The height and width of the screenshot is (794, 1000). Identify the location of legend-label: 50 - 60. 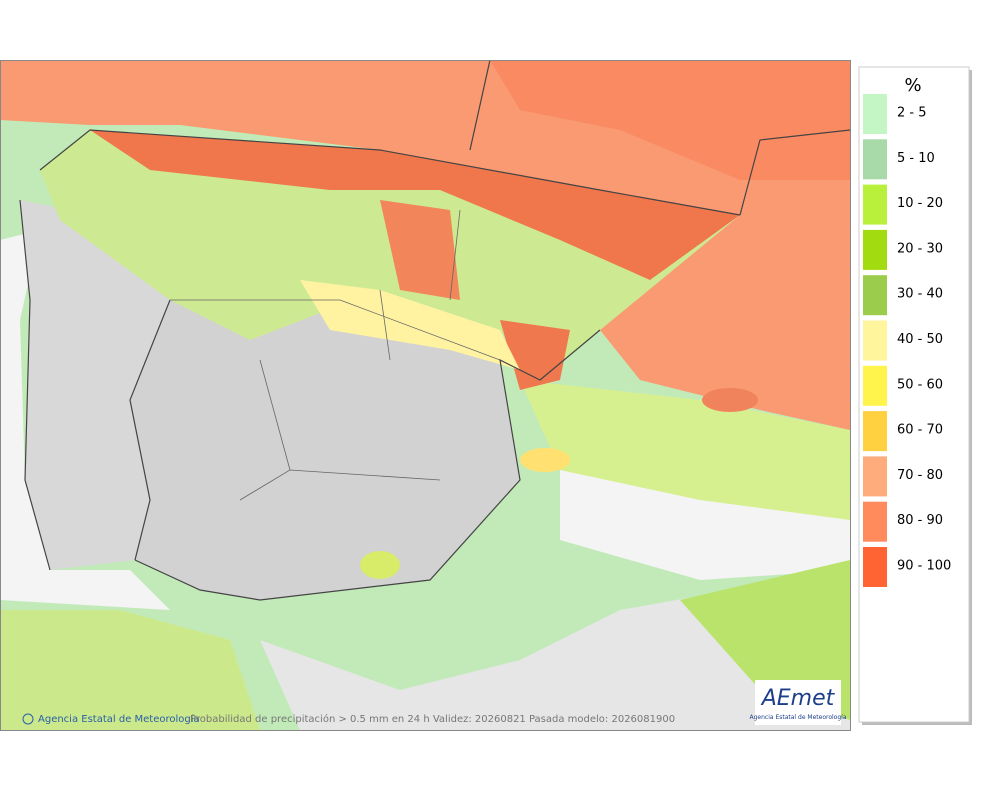
(920, 384).